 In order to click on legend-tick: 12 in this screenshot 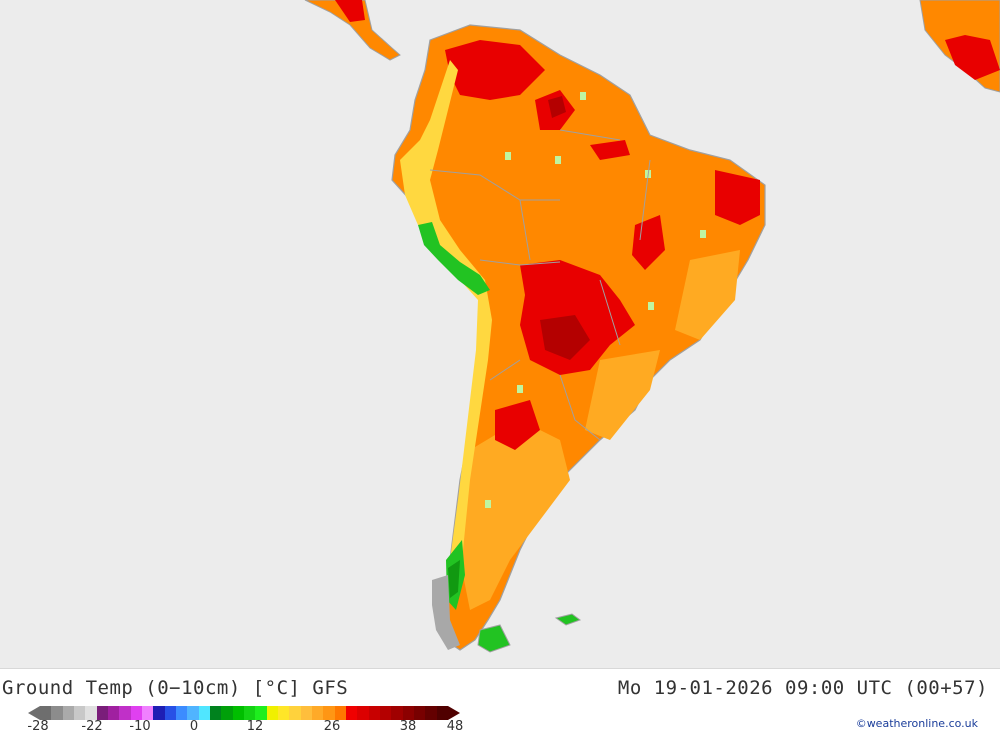, I will do `click(255, 726)`.